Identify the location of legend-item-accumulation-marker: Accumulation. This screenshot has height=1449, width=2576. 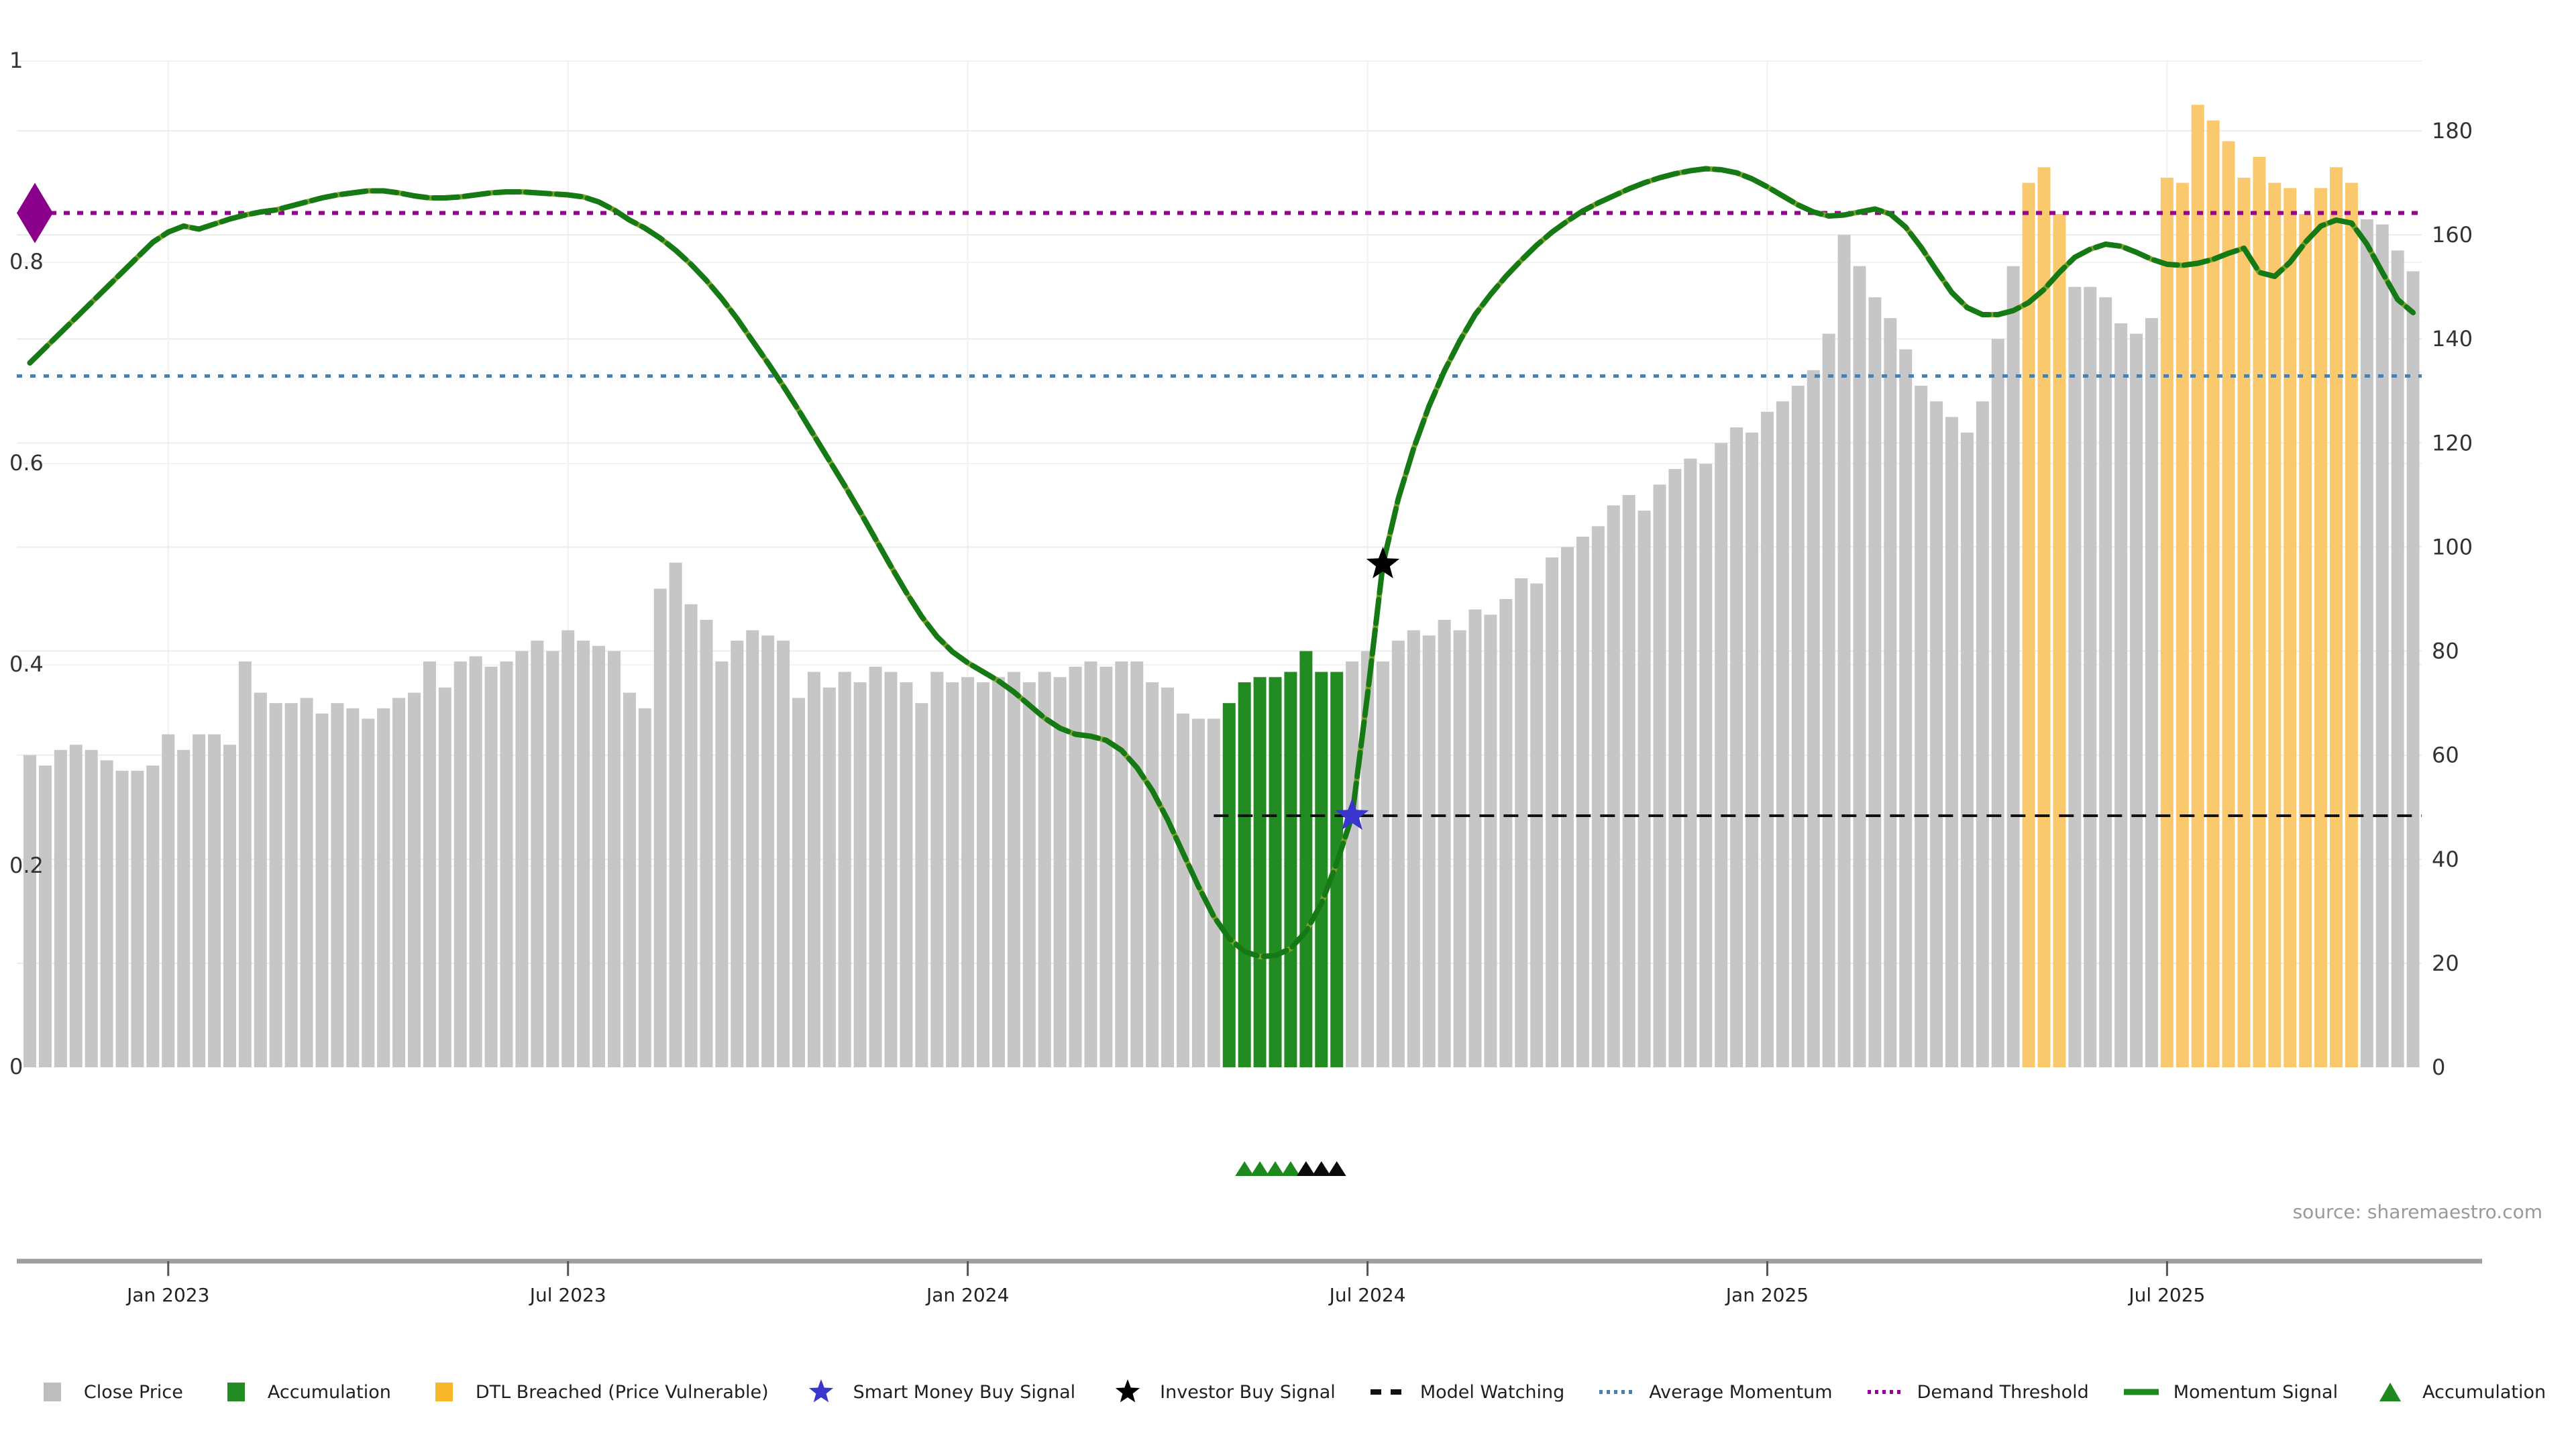
(2457, 1392).